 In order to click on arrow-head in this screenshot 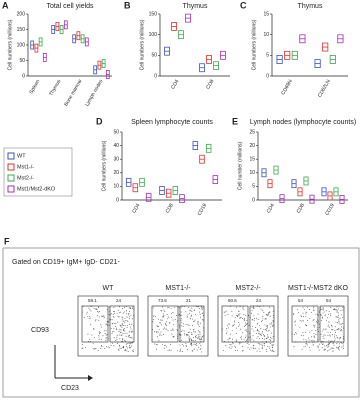, I will do `click(90, 378)`.